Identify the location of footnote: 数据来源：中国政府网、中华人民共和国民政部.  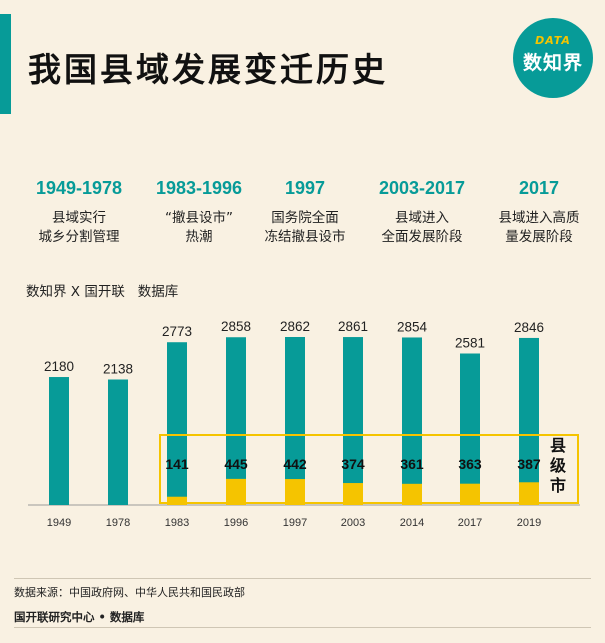
(129, 592).